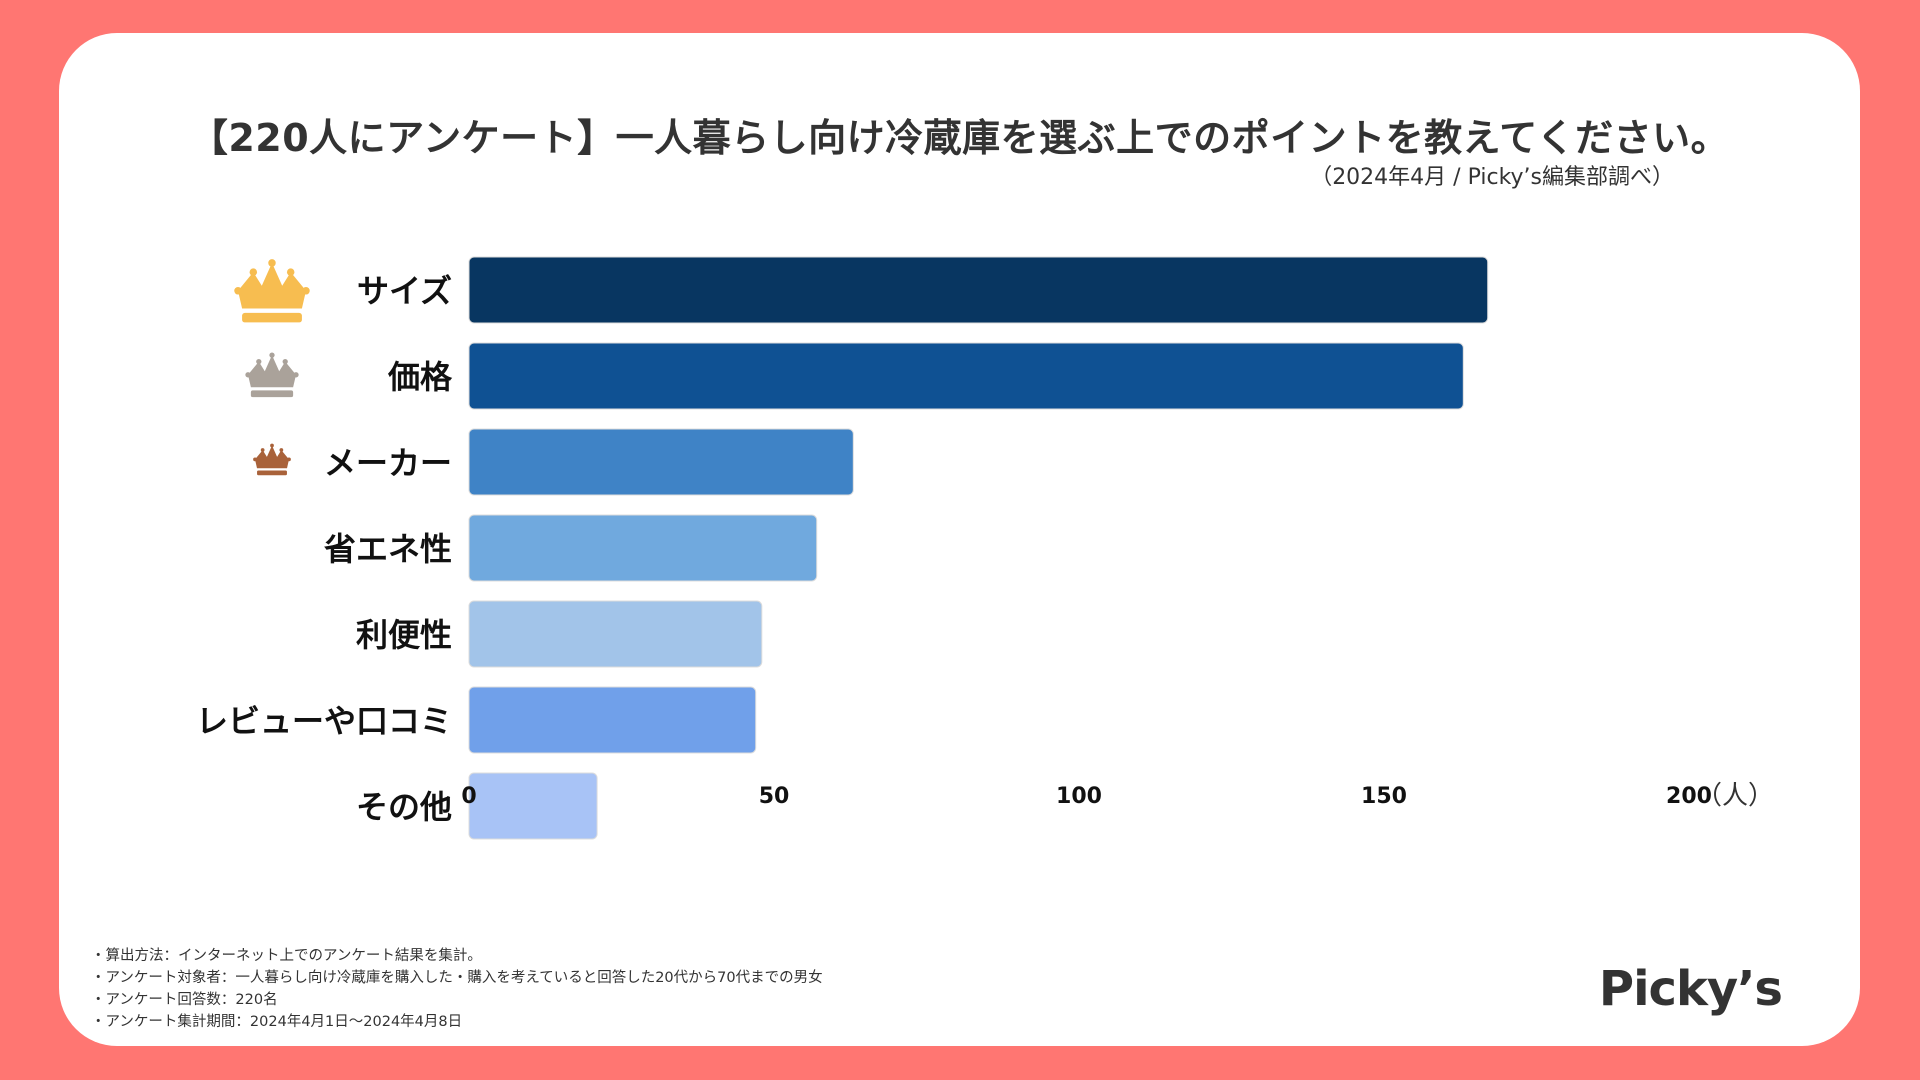  Describe the element at coordinates (272, 375) in the screenshot. I see `crown-silver-icon` at that location.